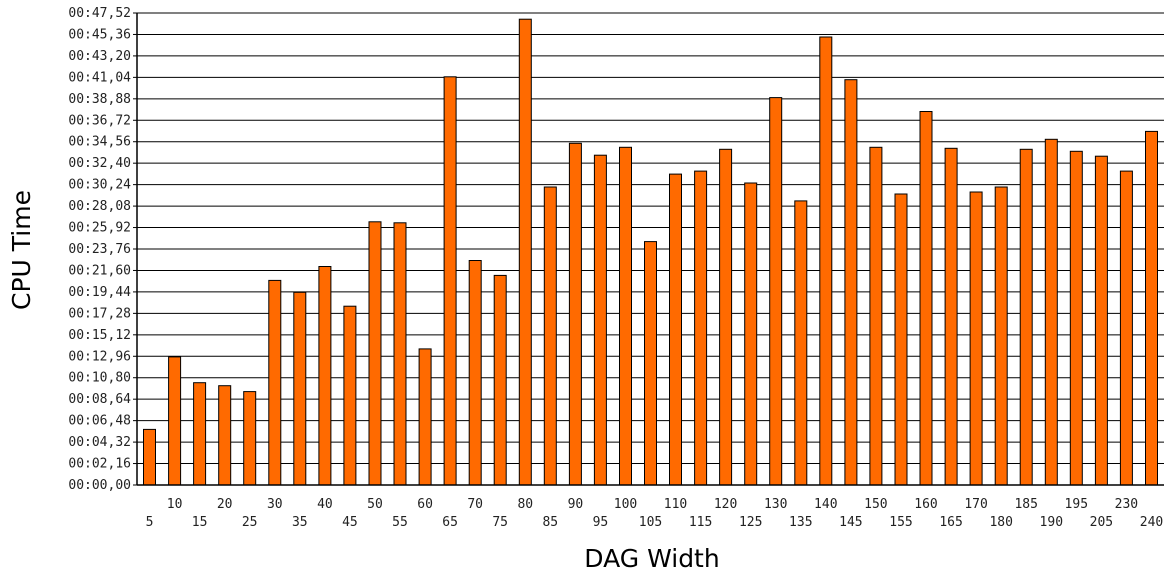  I want to click on x-tick-label: 105, so click(650, 522).